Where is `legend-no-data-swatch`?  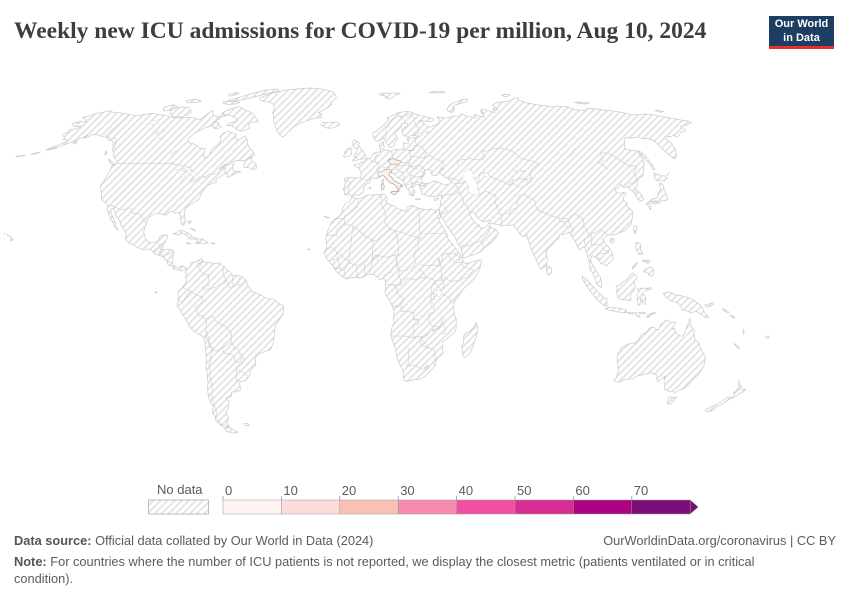
legend-no-data-swatch is located at coordinates (178, 507).